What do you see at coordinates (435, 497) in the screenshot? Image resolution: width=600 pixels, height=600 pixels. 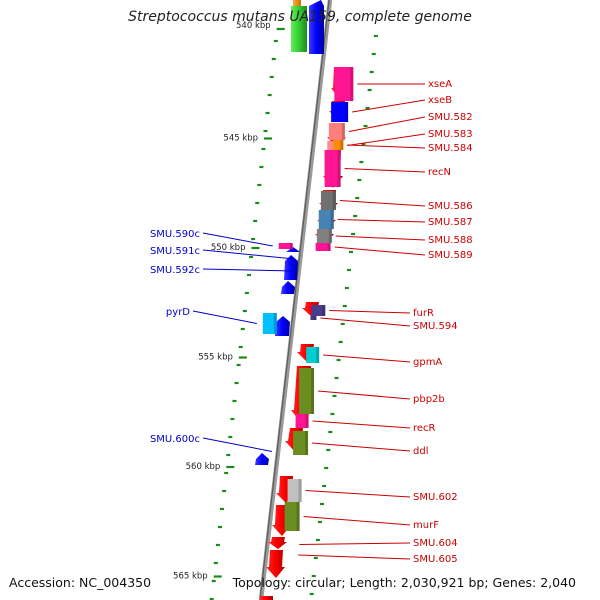 I see `gene-label: SMU.602` at bounding box center [435, 497].